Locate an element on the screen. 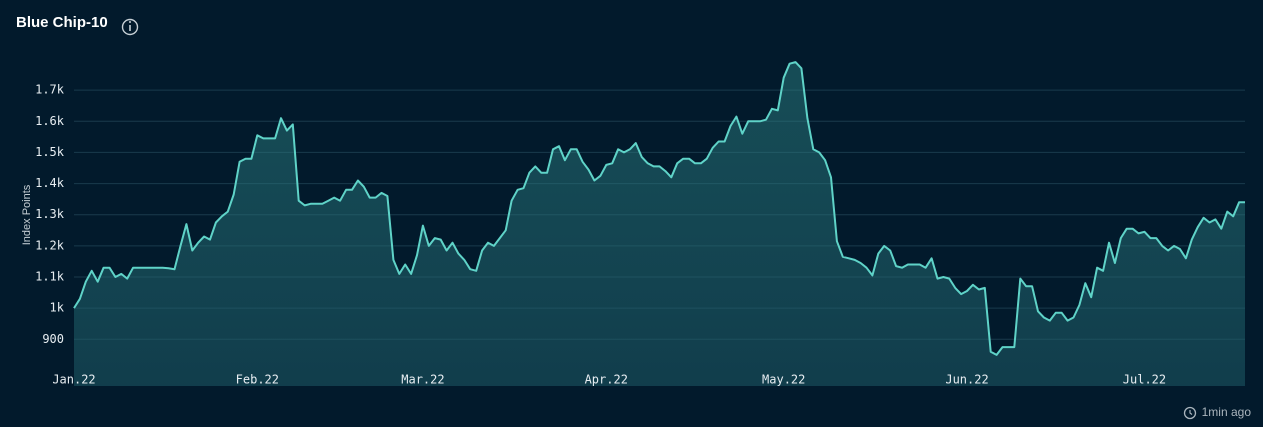 The image size is (1263, 427). y-axis-label: Index Points is located at coordinates (27, 214).